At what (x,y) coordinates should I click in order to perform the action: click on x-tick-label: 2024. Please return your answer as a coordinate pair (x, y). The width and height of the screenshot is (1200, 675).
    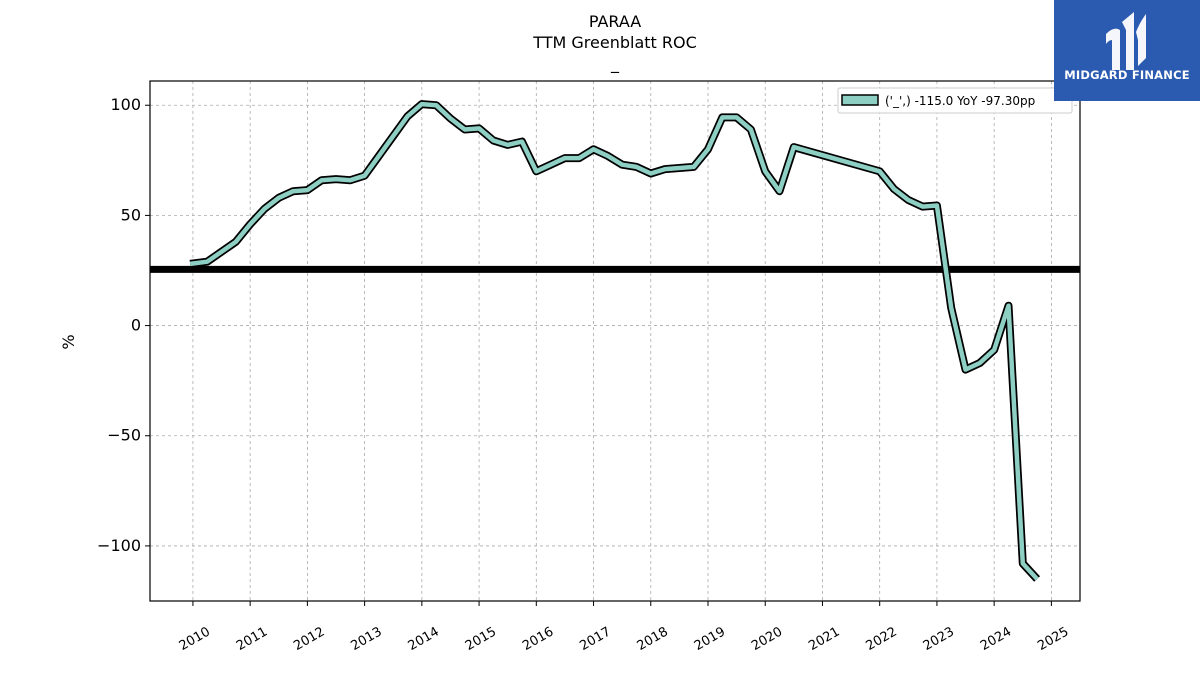
    Looking at the image, I should click on (996, 639).